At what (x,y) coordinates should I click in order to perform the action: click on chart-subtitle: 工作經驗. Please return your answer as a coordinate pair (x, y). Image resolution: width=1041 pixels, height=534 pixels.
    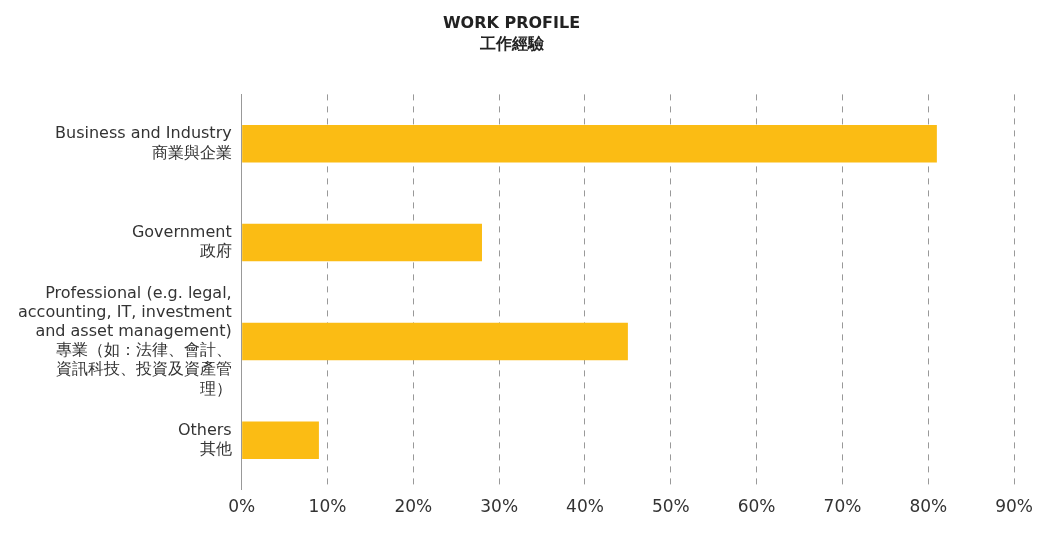
    Looking at the image, I should click on (511, 43).